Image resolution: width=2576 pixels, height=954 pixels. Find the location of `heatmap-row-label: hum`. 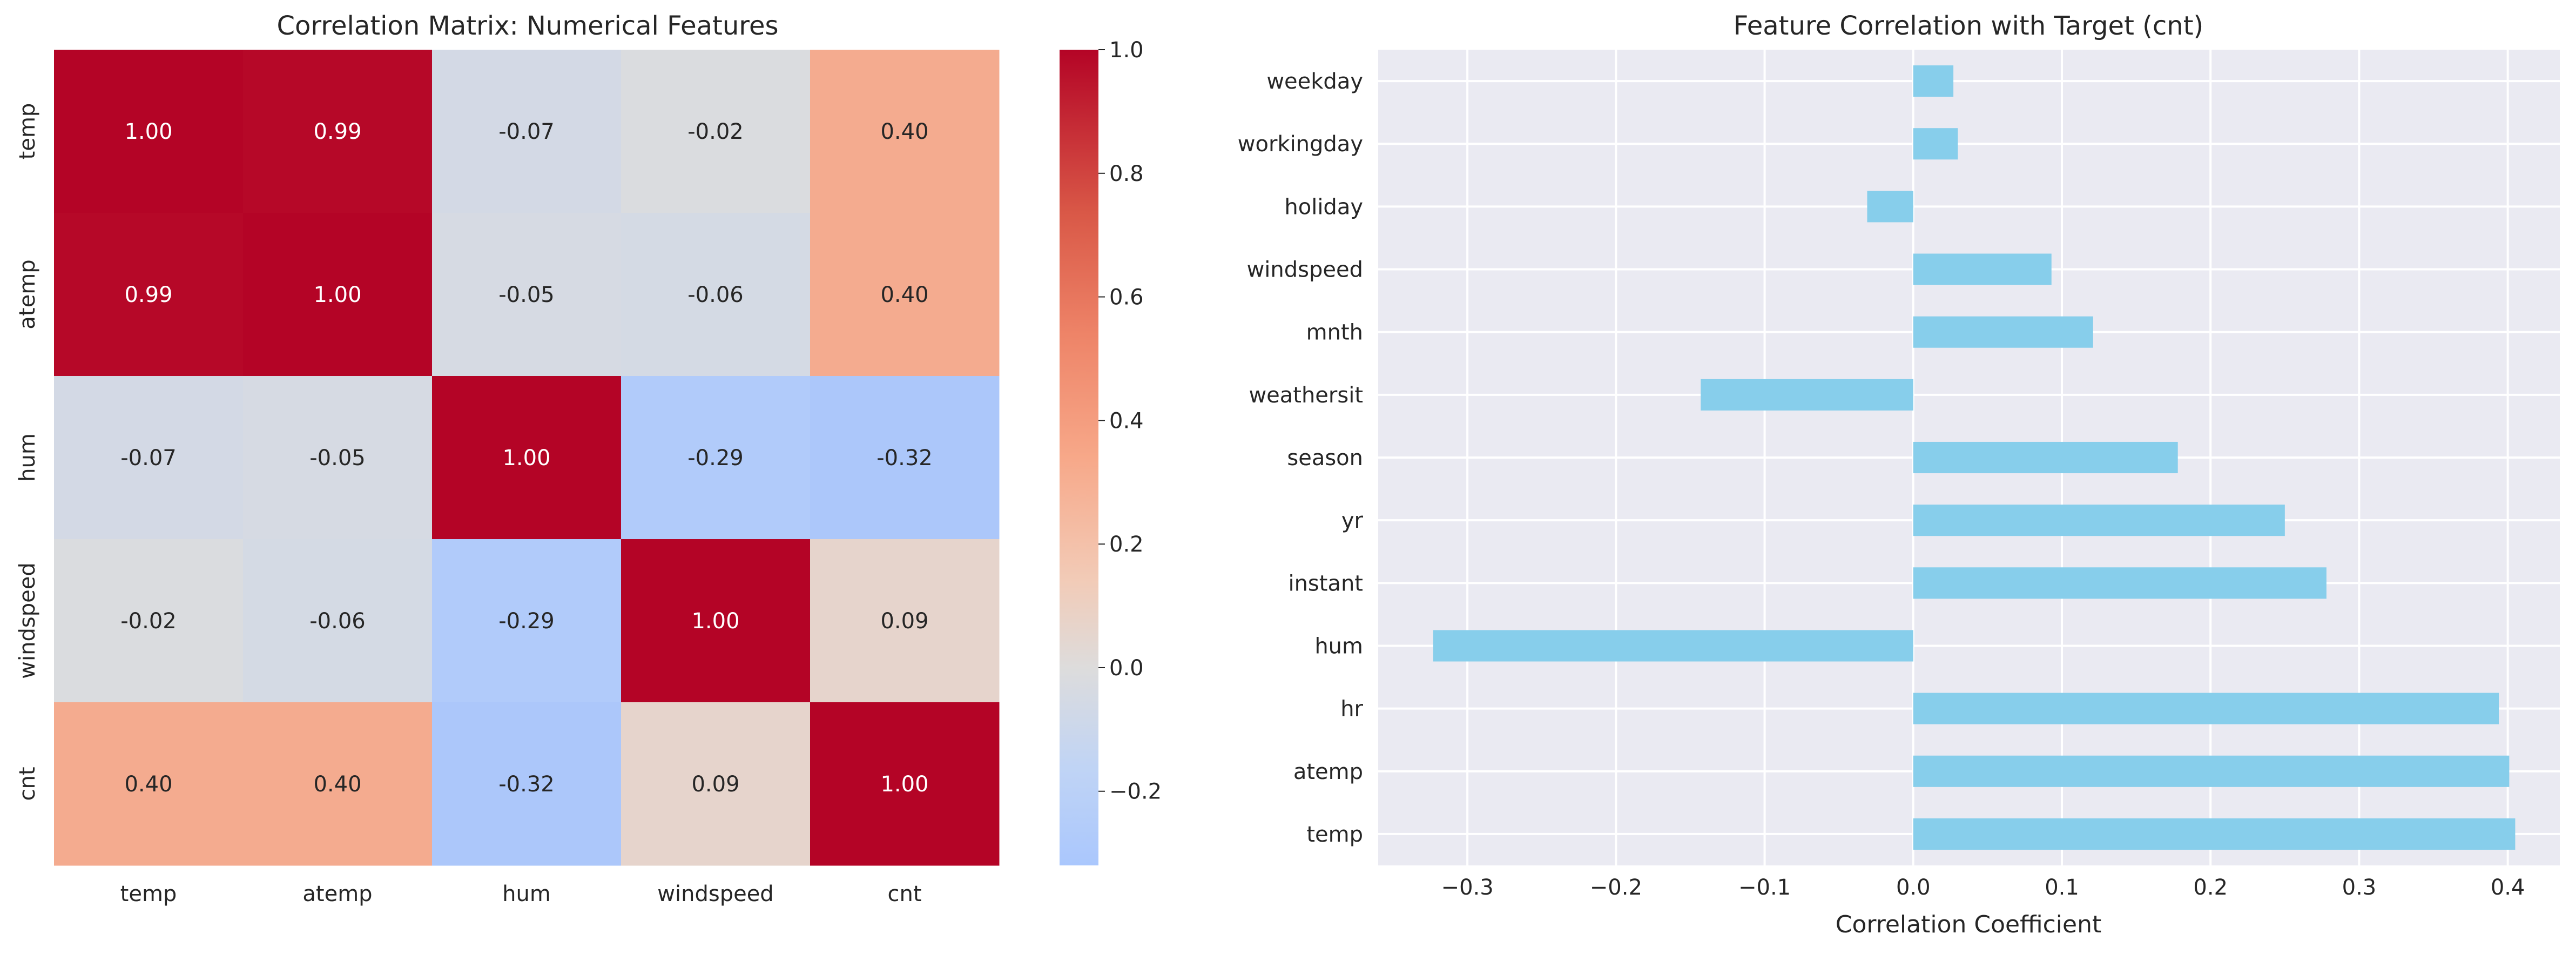

heatmap-row-label: hum is located at coordinates (27, 457).